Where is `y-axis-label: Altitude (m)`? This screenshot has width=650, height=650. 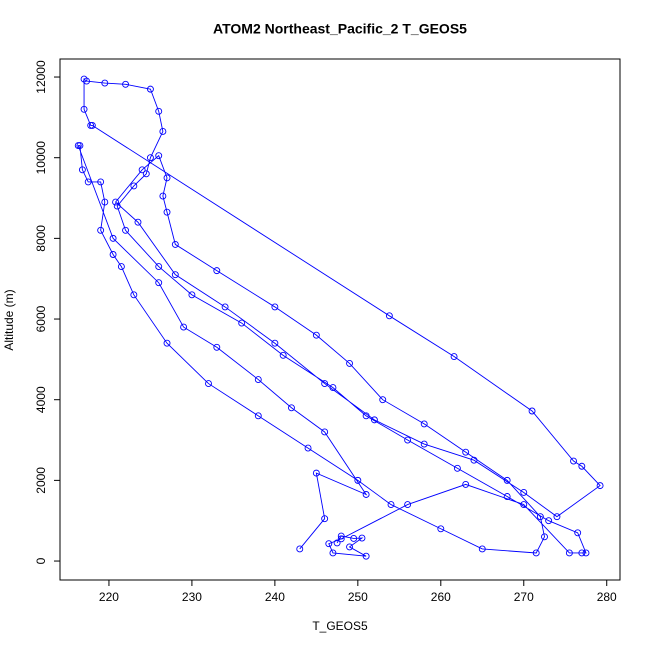 y-axis-label: Altitude (m) is located at coordinates (9, 319).